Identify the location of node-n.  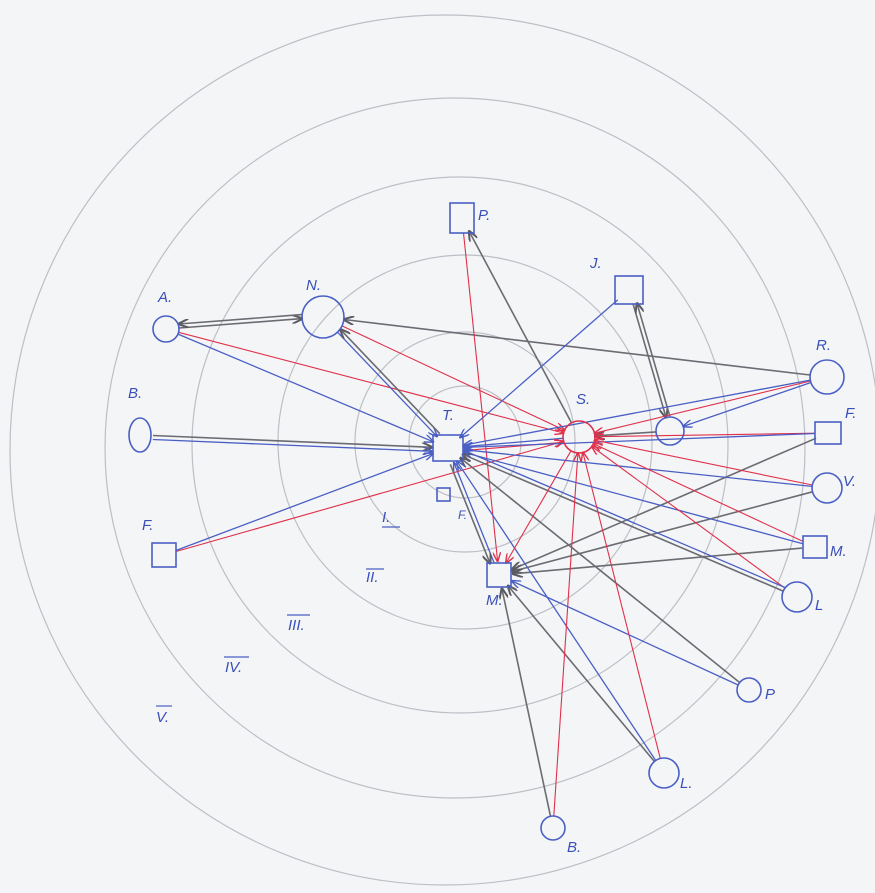
(323, 317).